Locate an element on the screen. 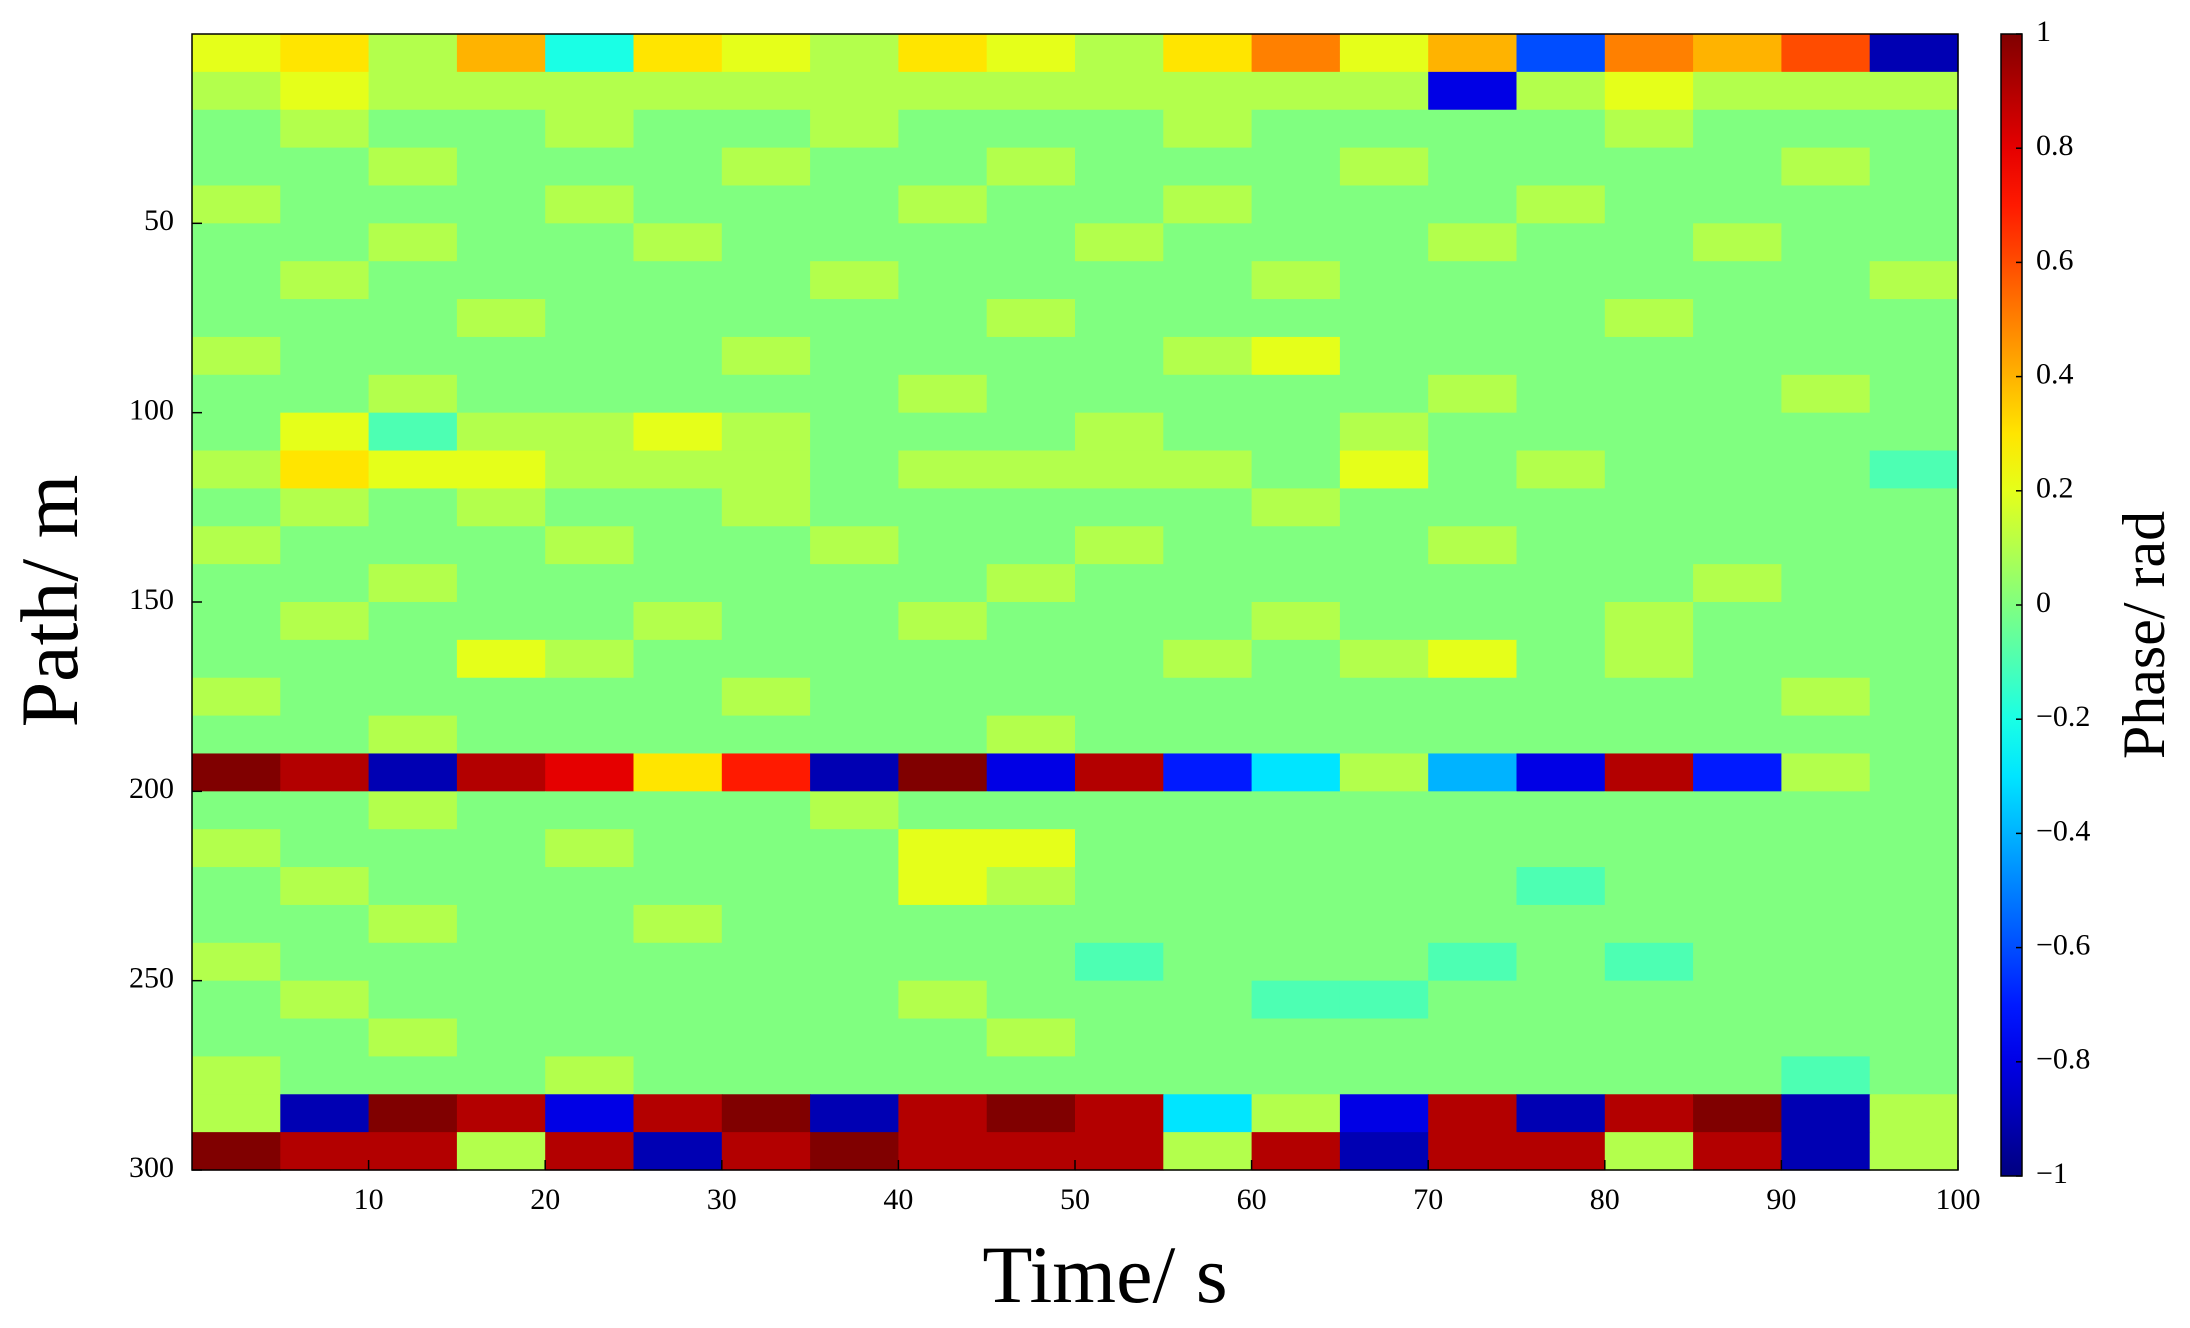 The height and width of the screenshot is (1328, 2190). colorbar-tick-label: 1 is located at coordinates (2043, 31).